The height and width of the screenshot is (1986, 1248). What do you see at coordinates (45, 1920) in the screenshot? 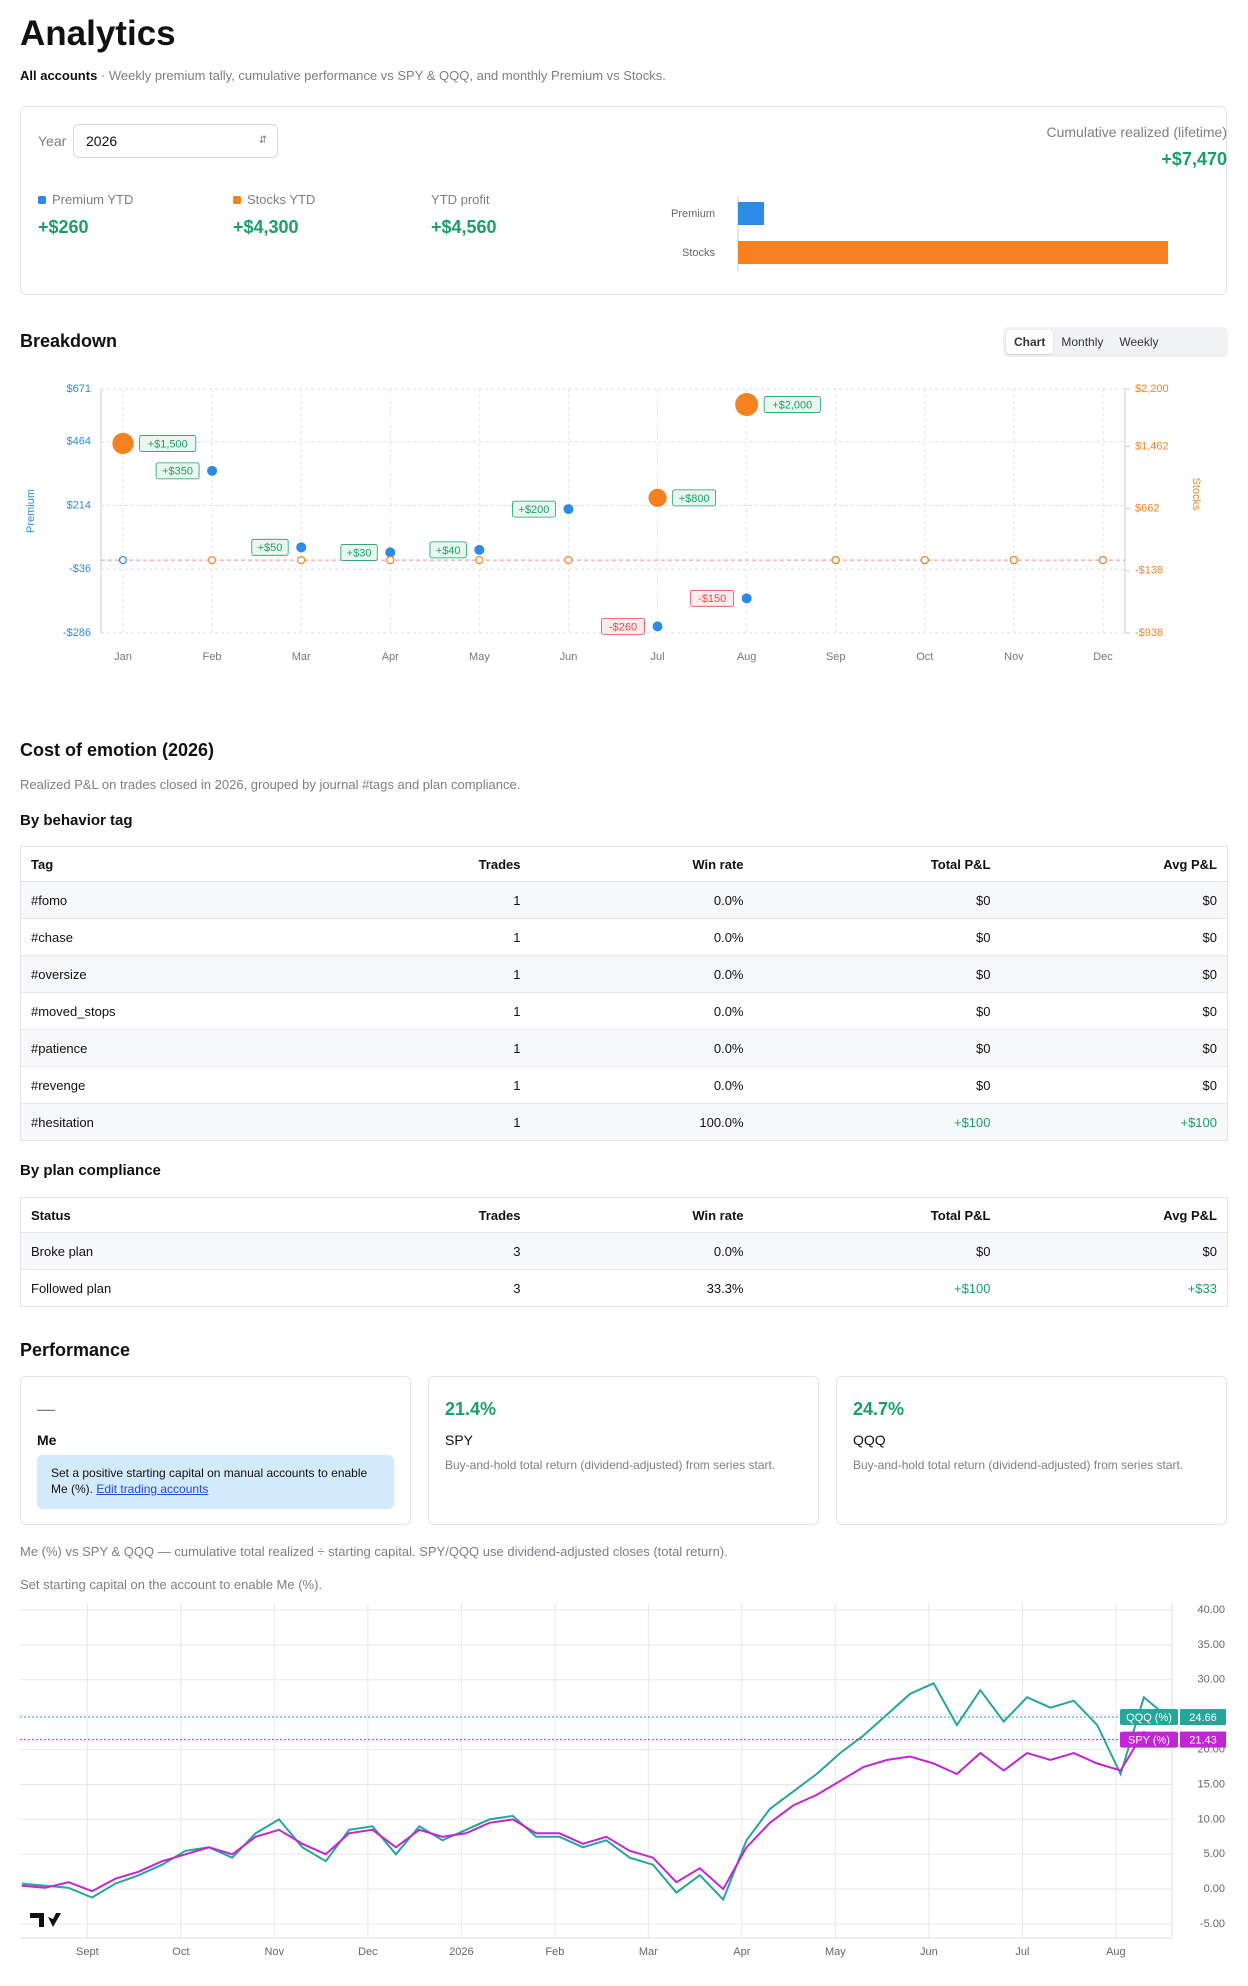
I see `chart-logo` at bounding box center [45, 1920].